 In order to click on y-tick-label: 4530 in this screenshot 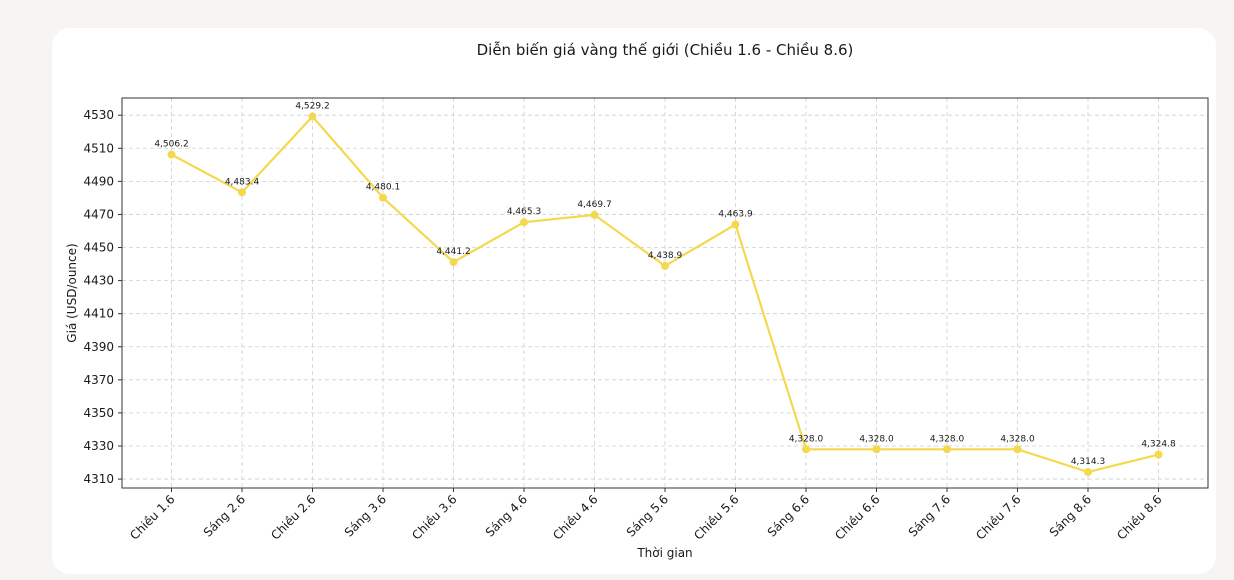, I will do `click(98, 115)`.